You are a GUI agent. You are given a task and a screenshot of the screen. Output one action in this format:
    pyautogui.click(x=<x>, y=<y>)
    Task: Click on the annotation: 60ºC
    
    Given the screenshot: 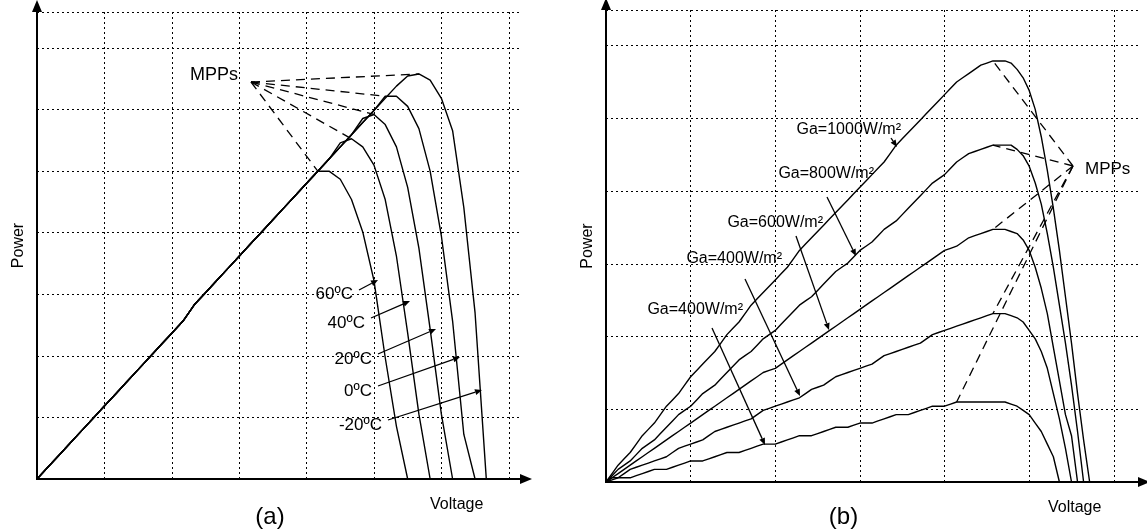 What is the action you would take?
    pyautogui.click(x=334, y=294)
    